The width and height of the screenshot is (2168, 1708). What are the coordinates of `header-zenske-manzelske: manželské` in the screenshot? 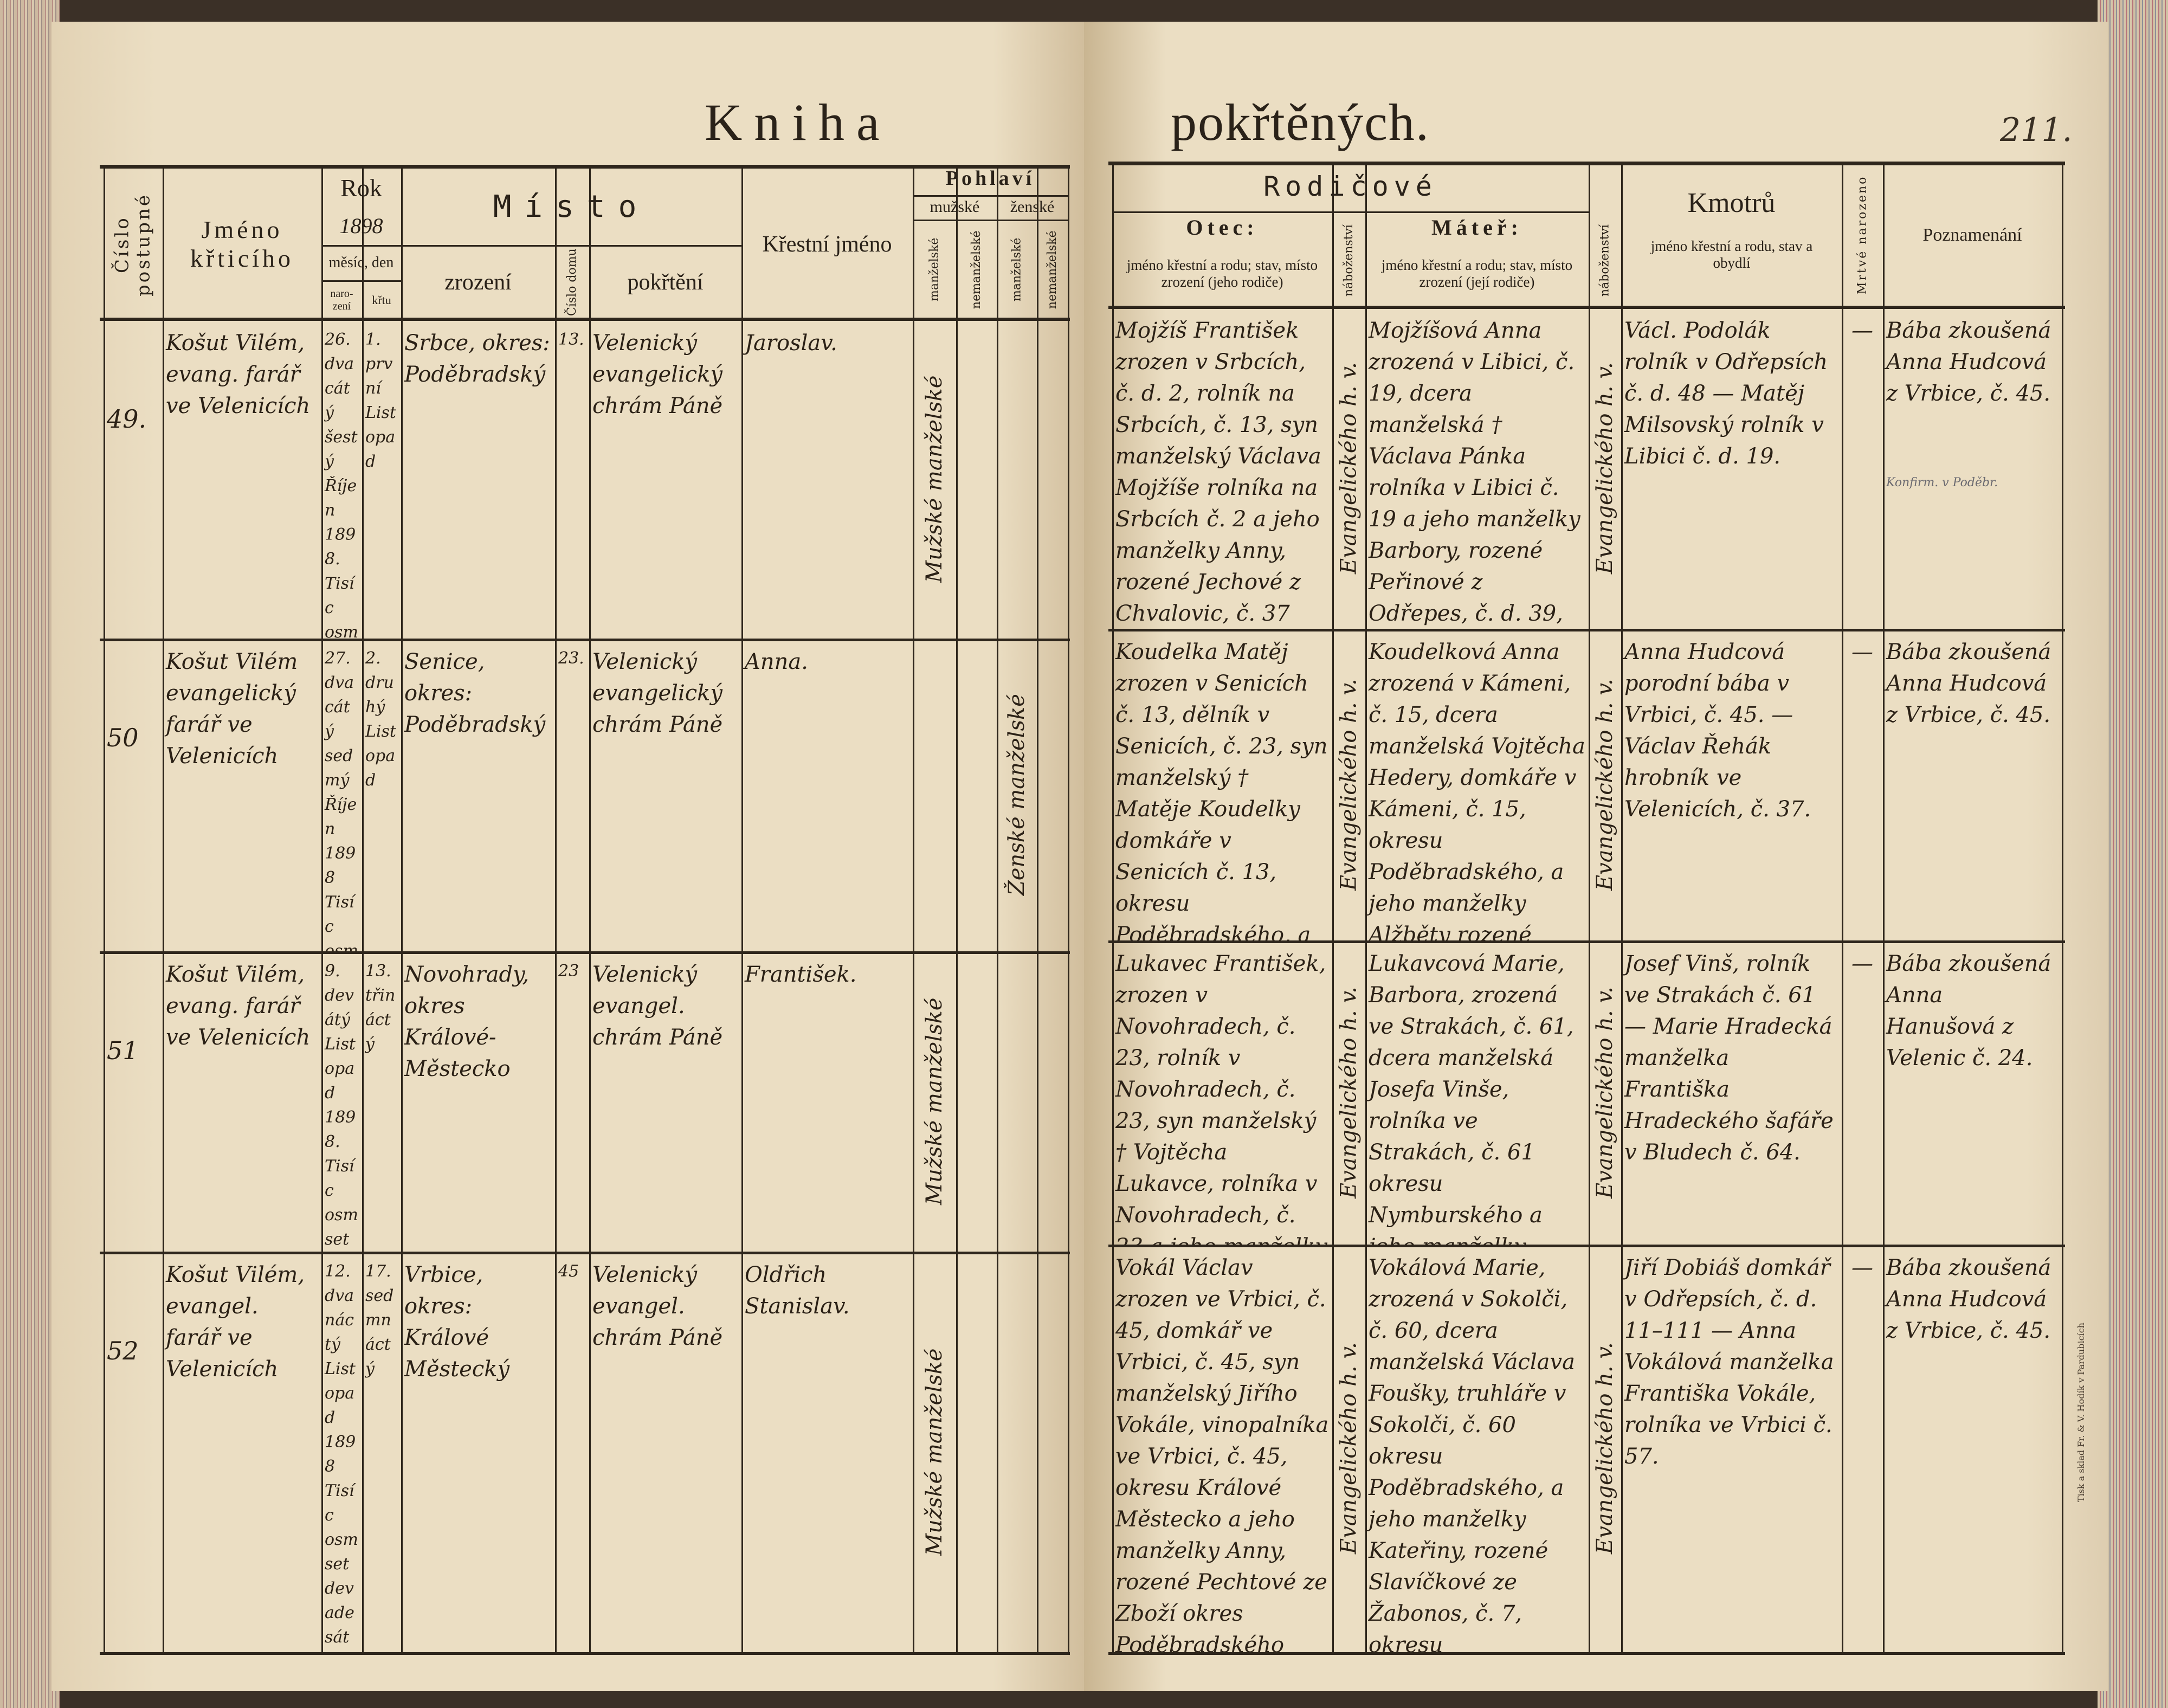 It's located at (1017, 269).